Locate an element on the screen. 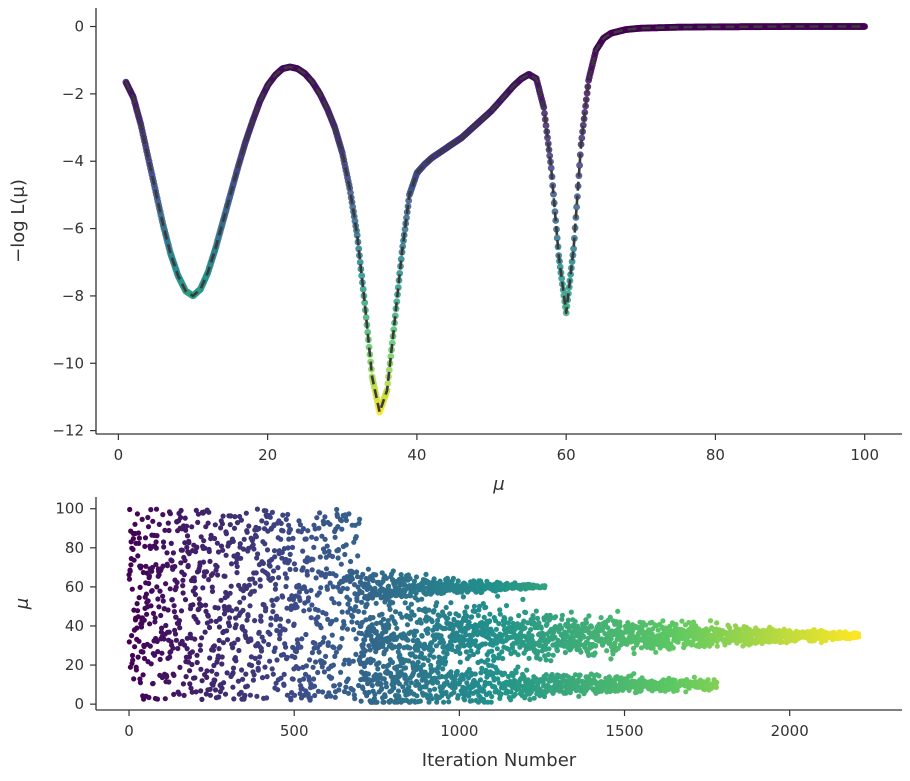 The height and width of the screenshot is (781, 910). x-tick-label: 500 is located at coordinates (294, 731).